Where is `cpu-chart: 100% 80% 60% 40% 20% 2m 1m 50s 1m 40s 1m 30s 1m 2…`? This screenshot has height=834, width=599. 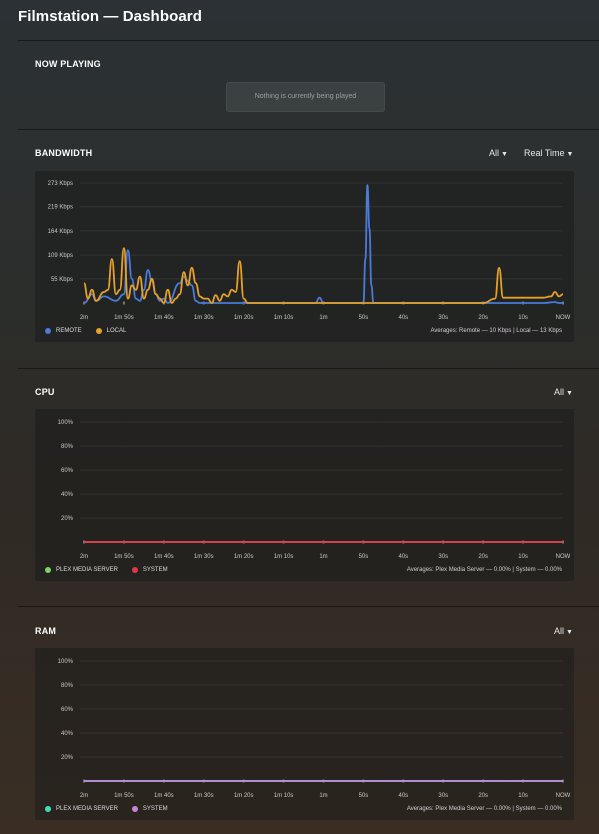 cpu-chart: 100% 80% 60% 40% 20% 2m 1m 50s 1m 40s 1m 30s 1m 2… is located at coordinates (314, 490).